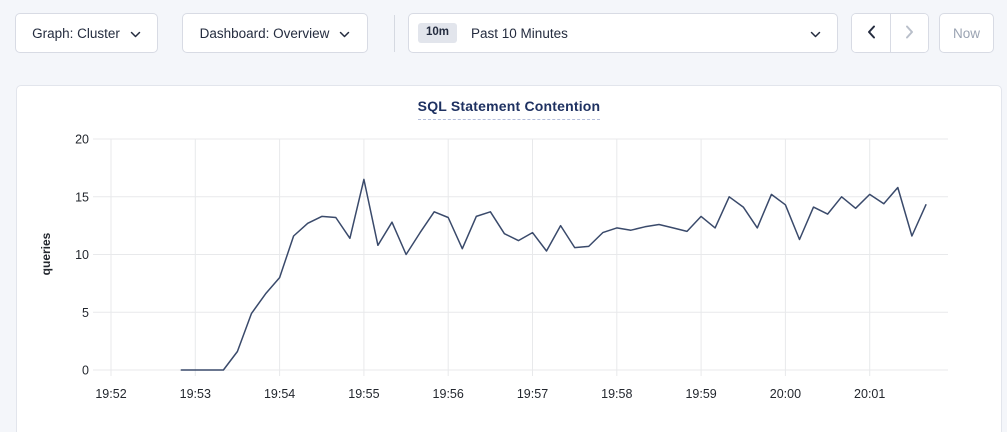  I want to click on svg-text: 20, so click(82, 140).